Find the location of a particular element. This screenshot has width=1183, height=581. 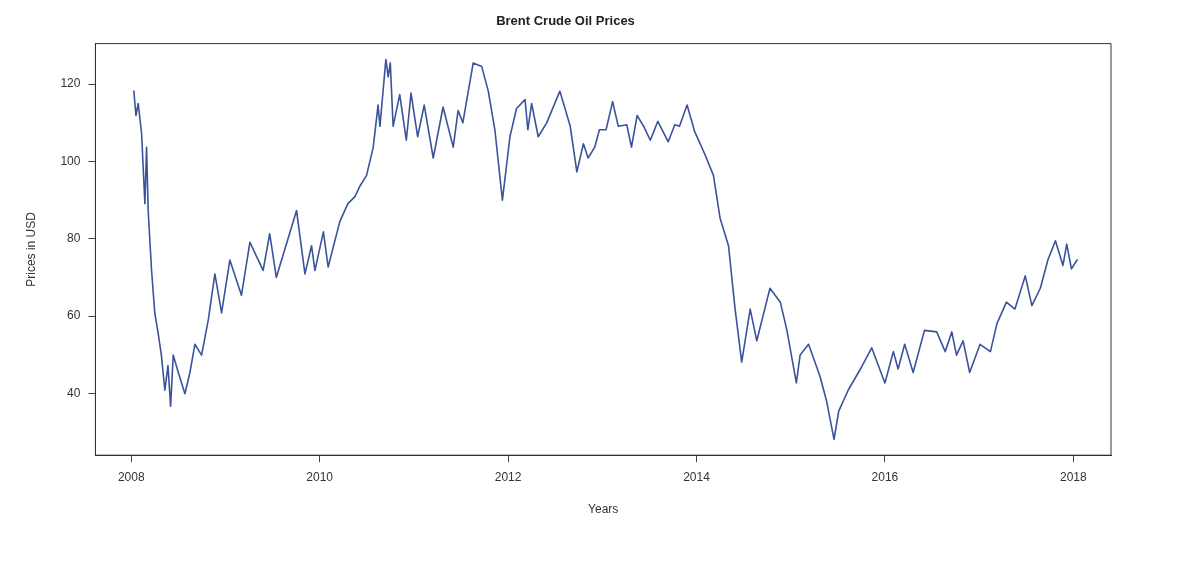

y-tick-label: 120 is located at coordinates (70, 83).